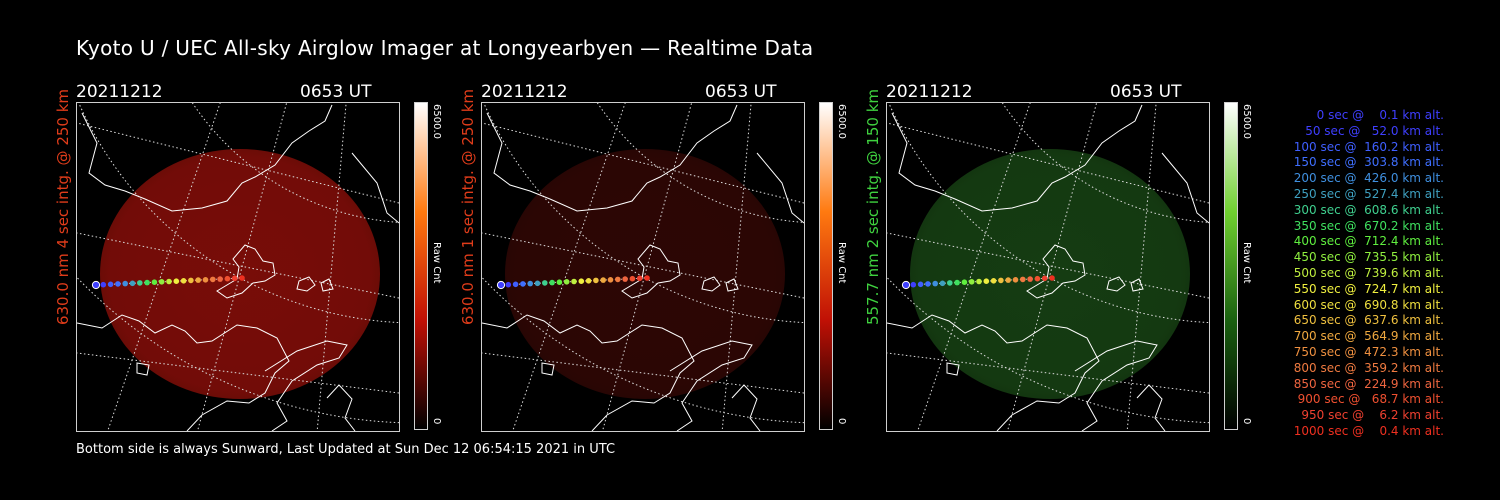 The height and width of the screenshot is (500, 1500). I want to click on legend-row: 150 sec @ 303.8 km alt., so click(1366, 162).